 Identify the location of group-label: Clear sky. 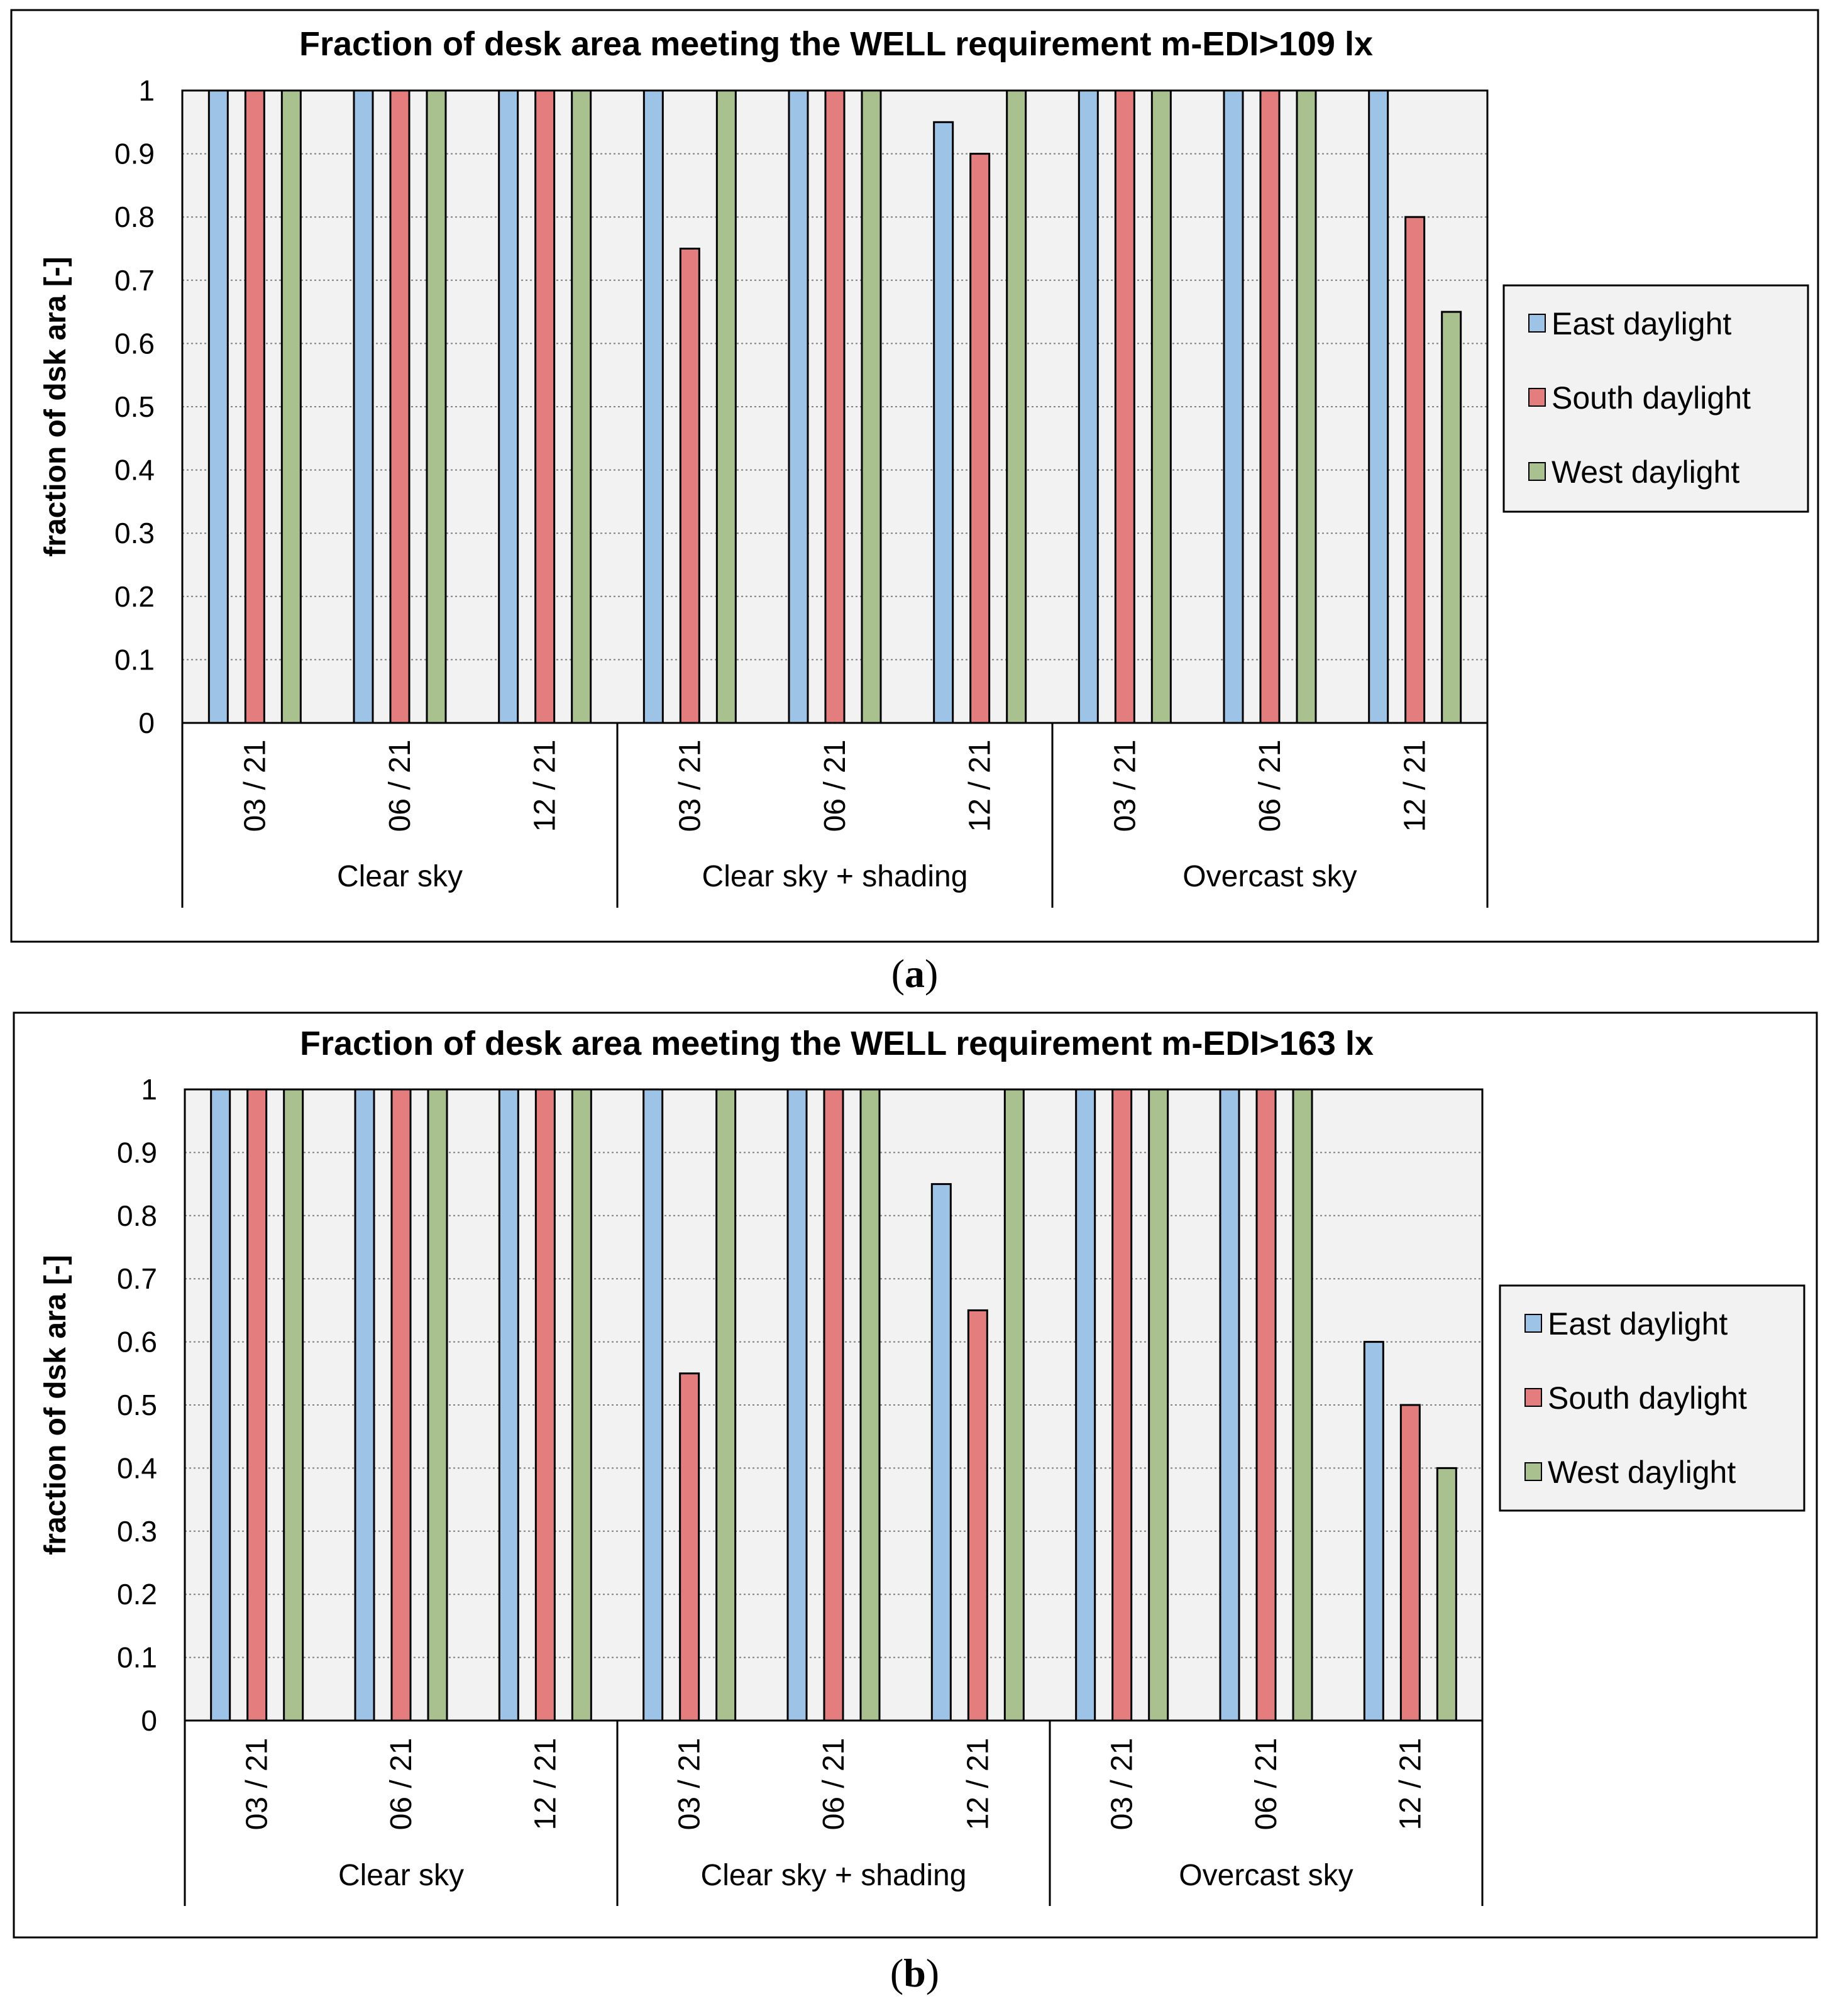
(401, 1875).